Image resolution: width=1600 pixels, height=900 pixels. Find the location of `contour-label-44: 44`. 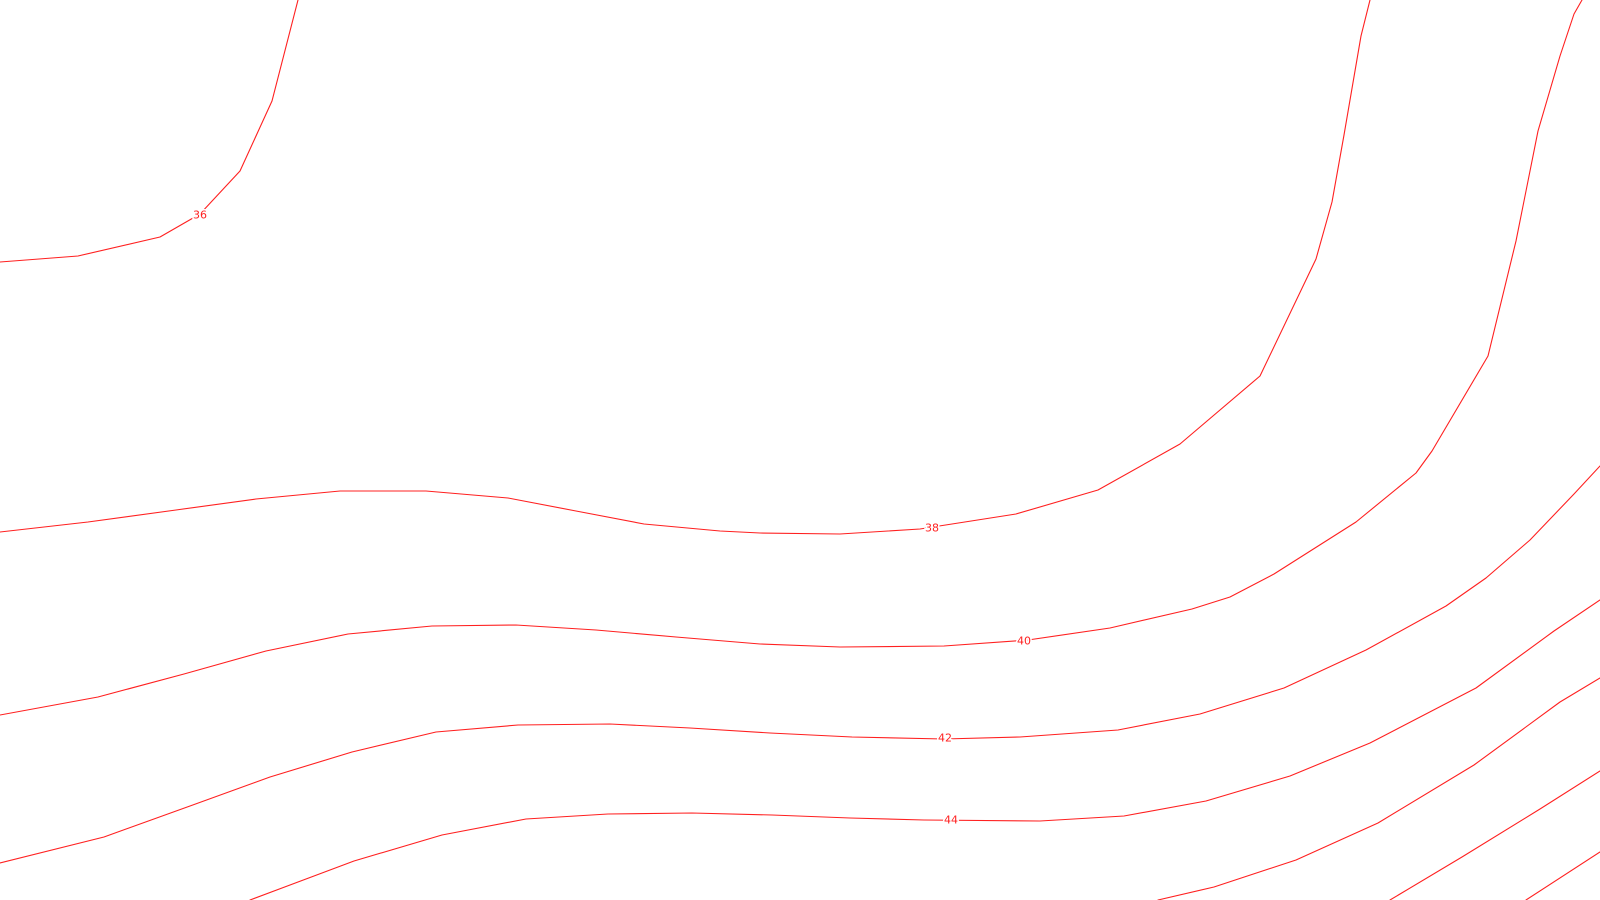

contour-label-44: 44 is located at coordinates (951, 820).